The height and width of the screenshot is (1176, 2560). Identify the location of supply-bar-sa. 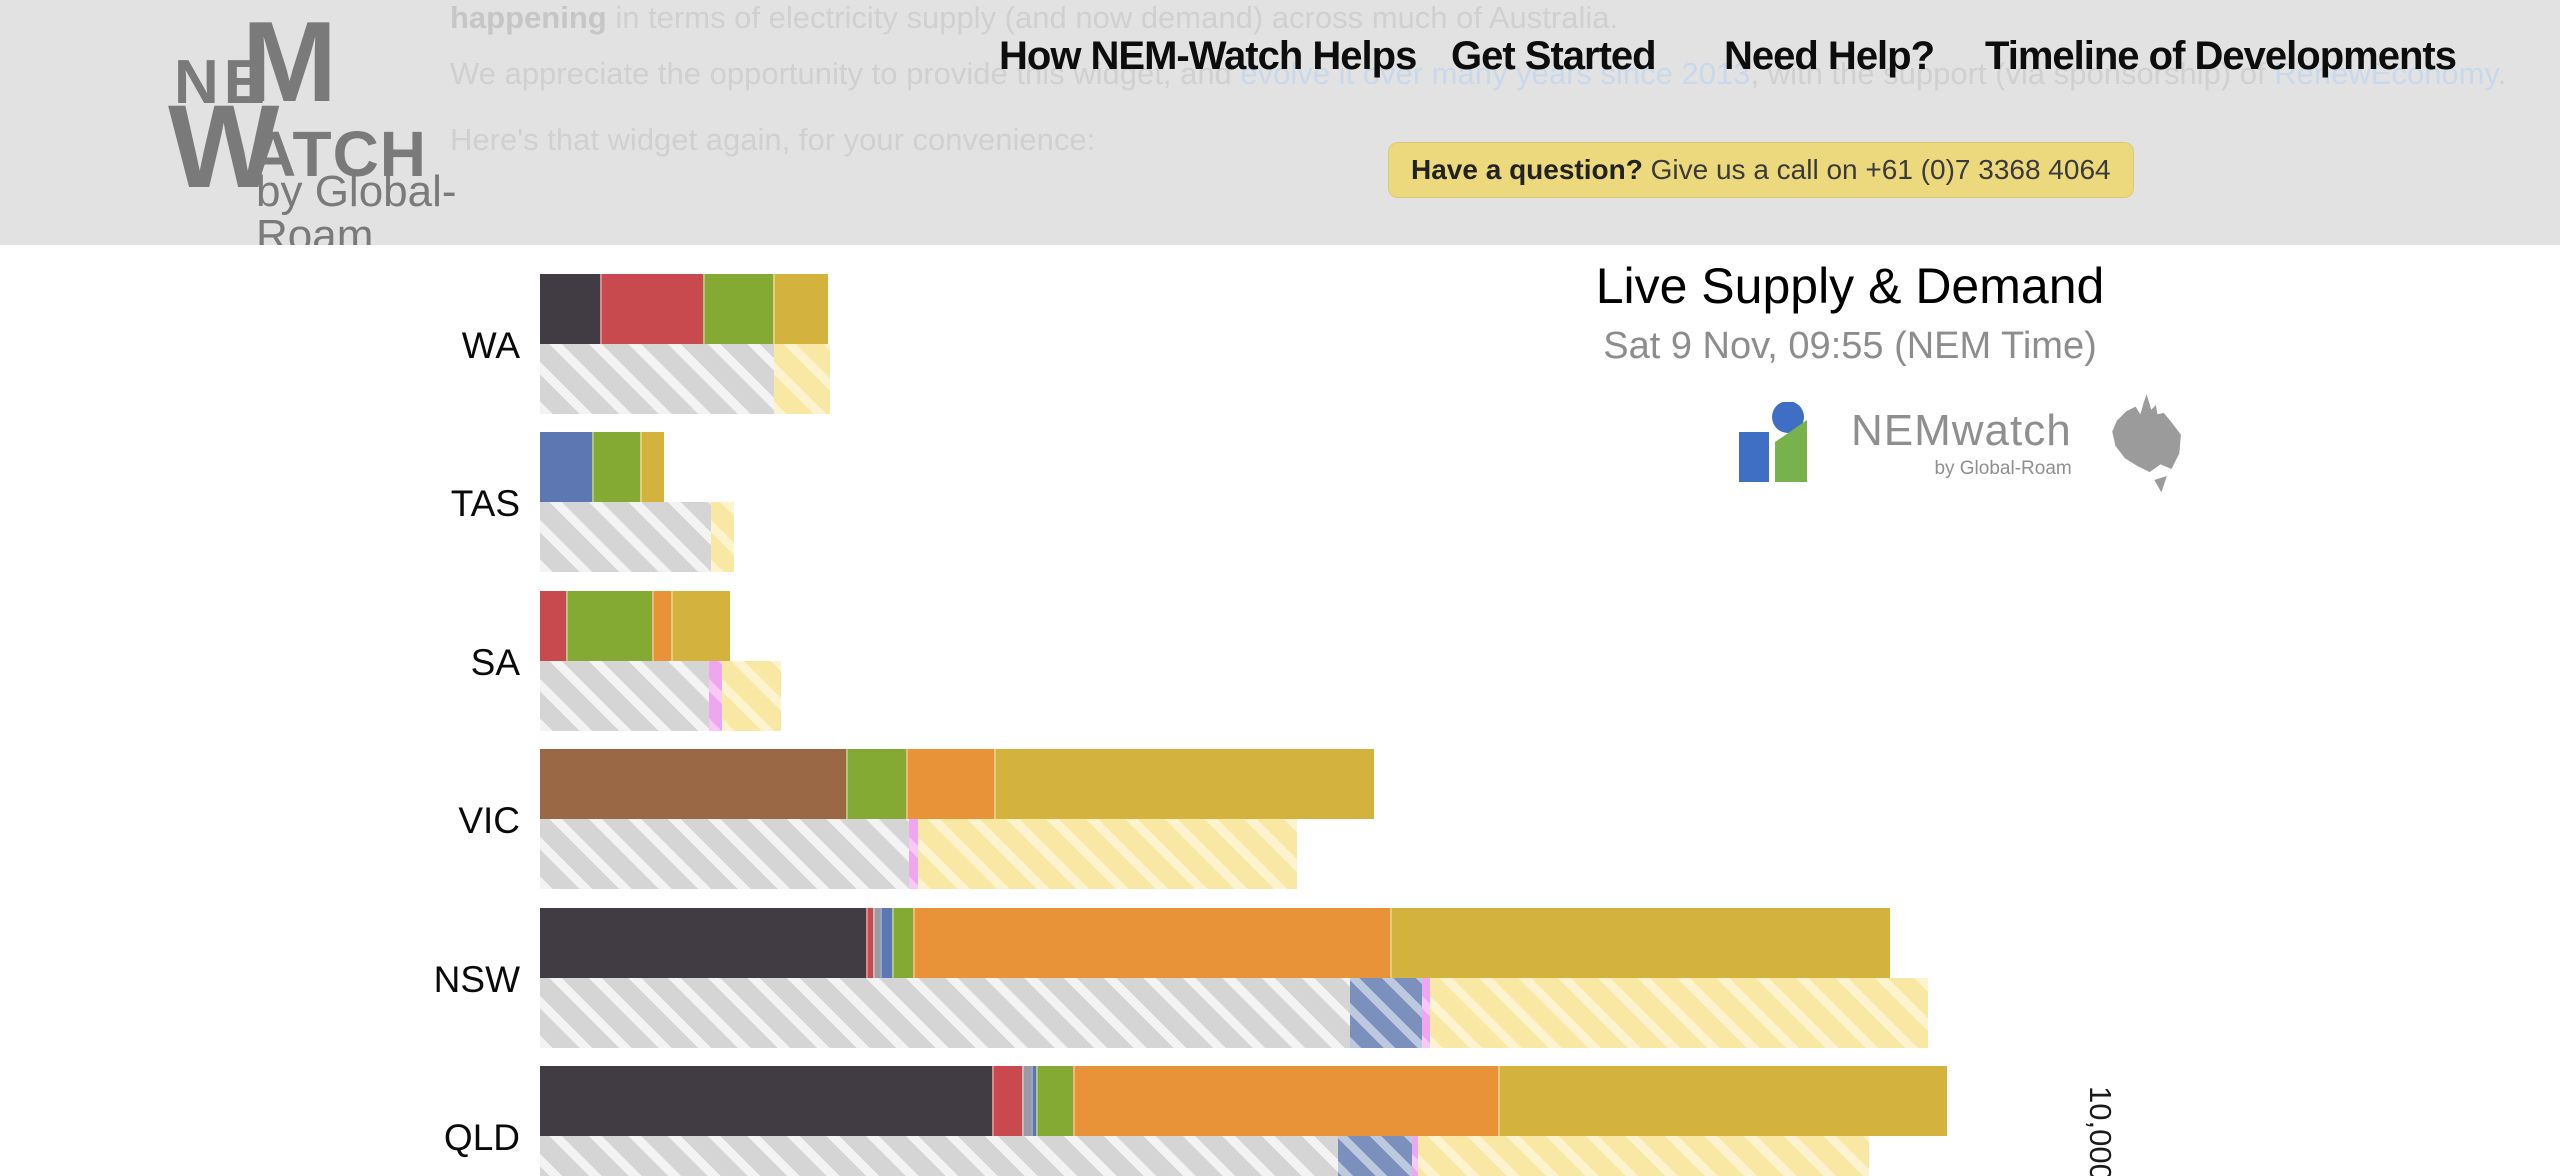
(635, 625).